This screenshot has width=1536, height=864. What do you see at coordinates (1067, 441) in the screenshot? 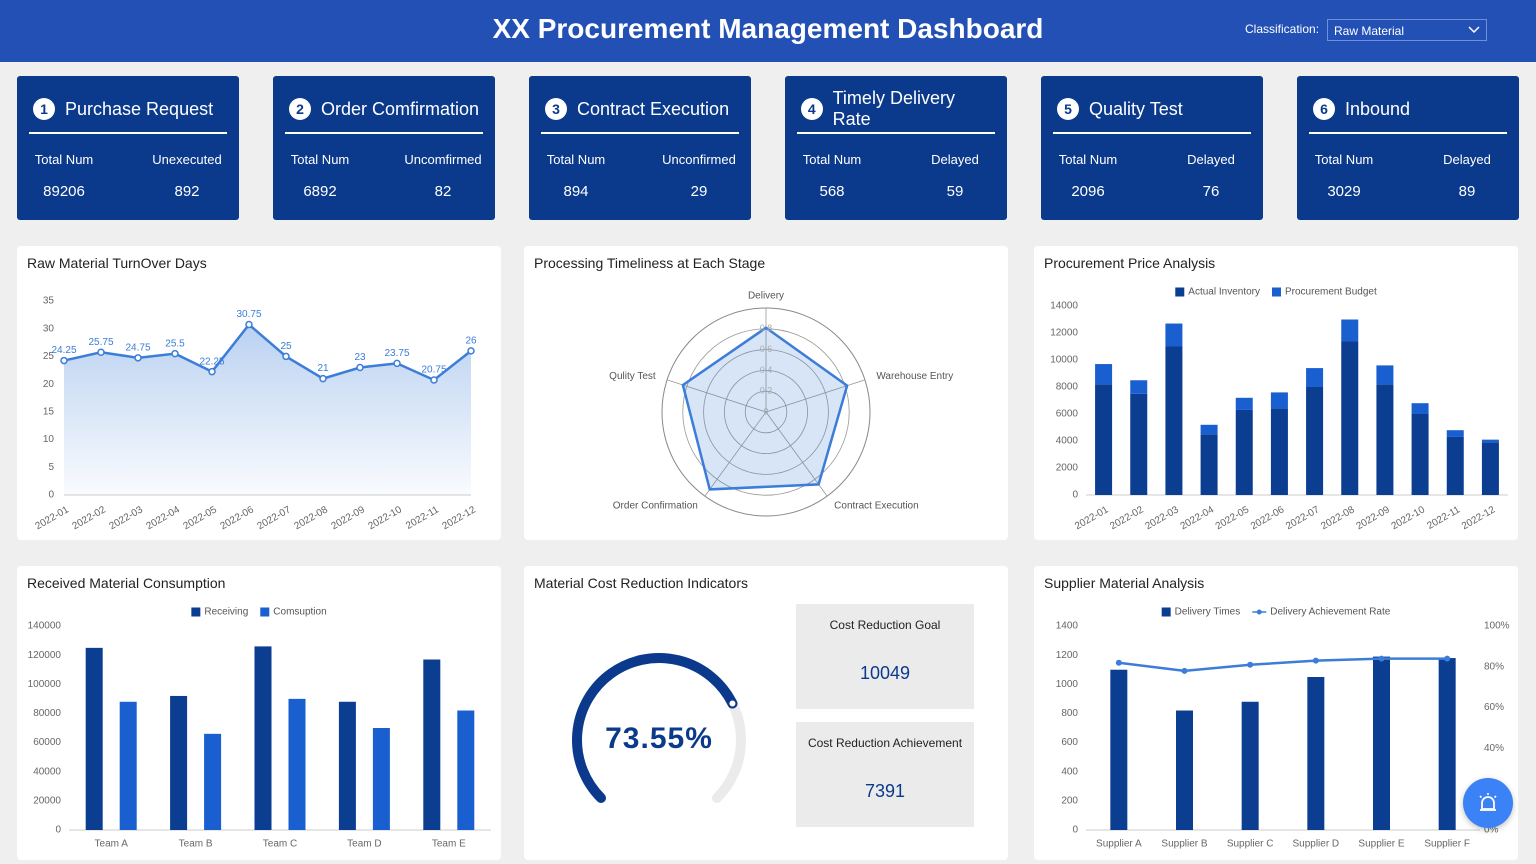
I see `y-tick-label: 4000` at bounding box center [1067, 441].